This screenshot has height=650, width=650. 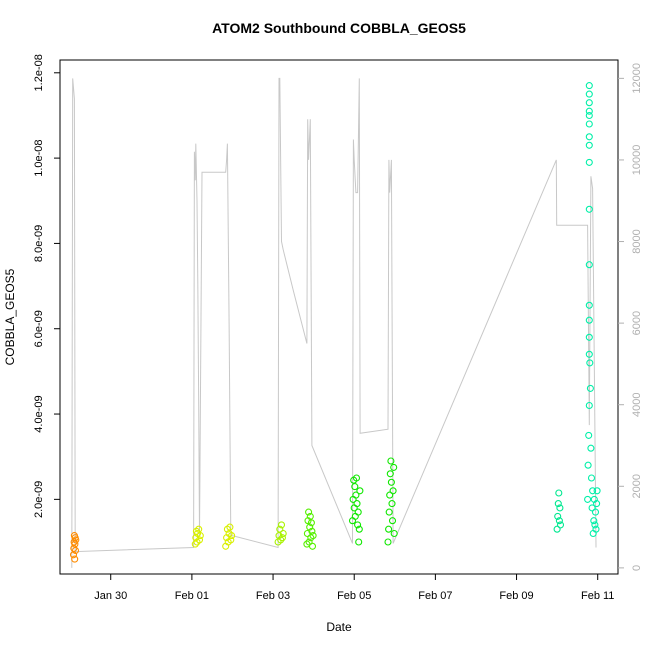 I want to click on y2-tick-label: 4000, so click(x=637, y=404).